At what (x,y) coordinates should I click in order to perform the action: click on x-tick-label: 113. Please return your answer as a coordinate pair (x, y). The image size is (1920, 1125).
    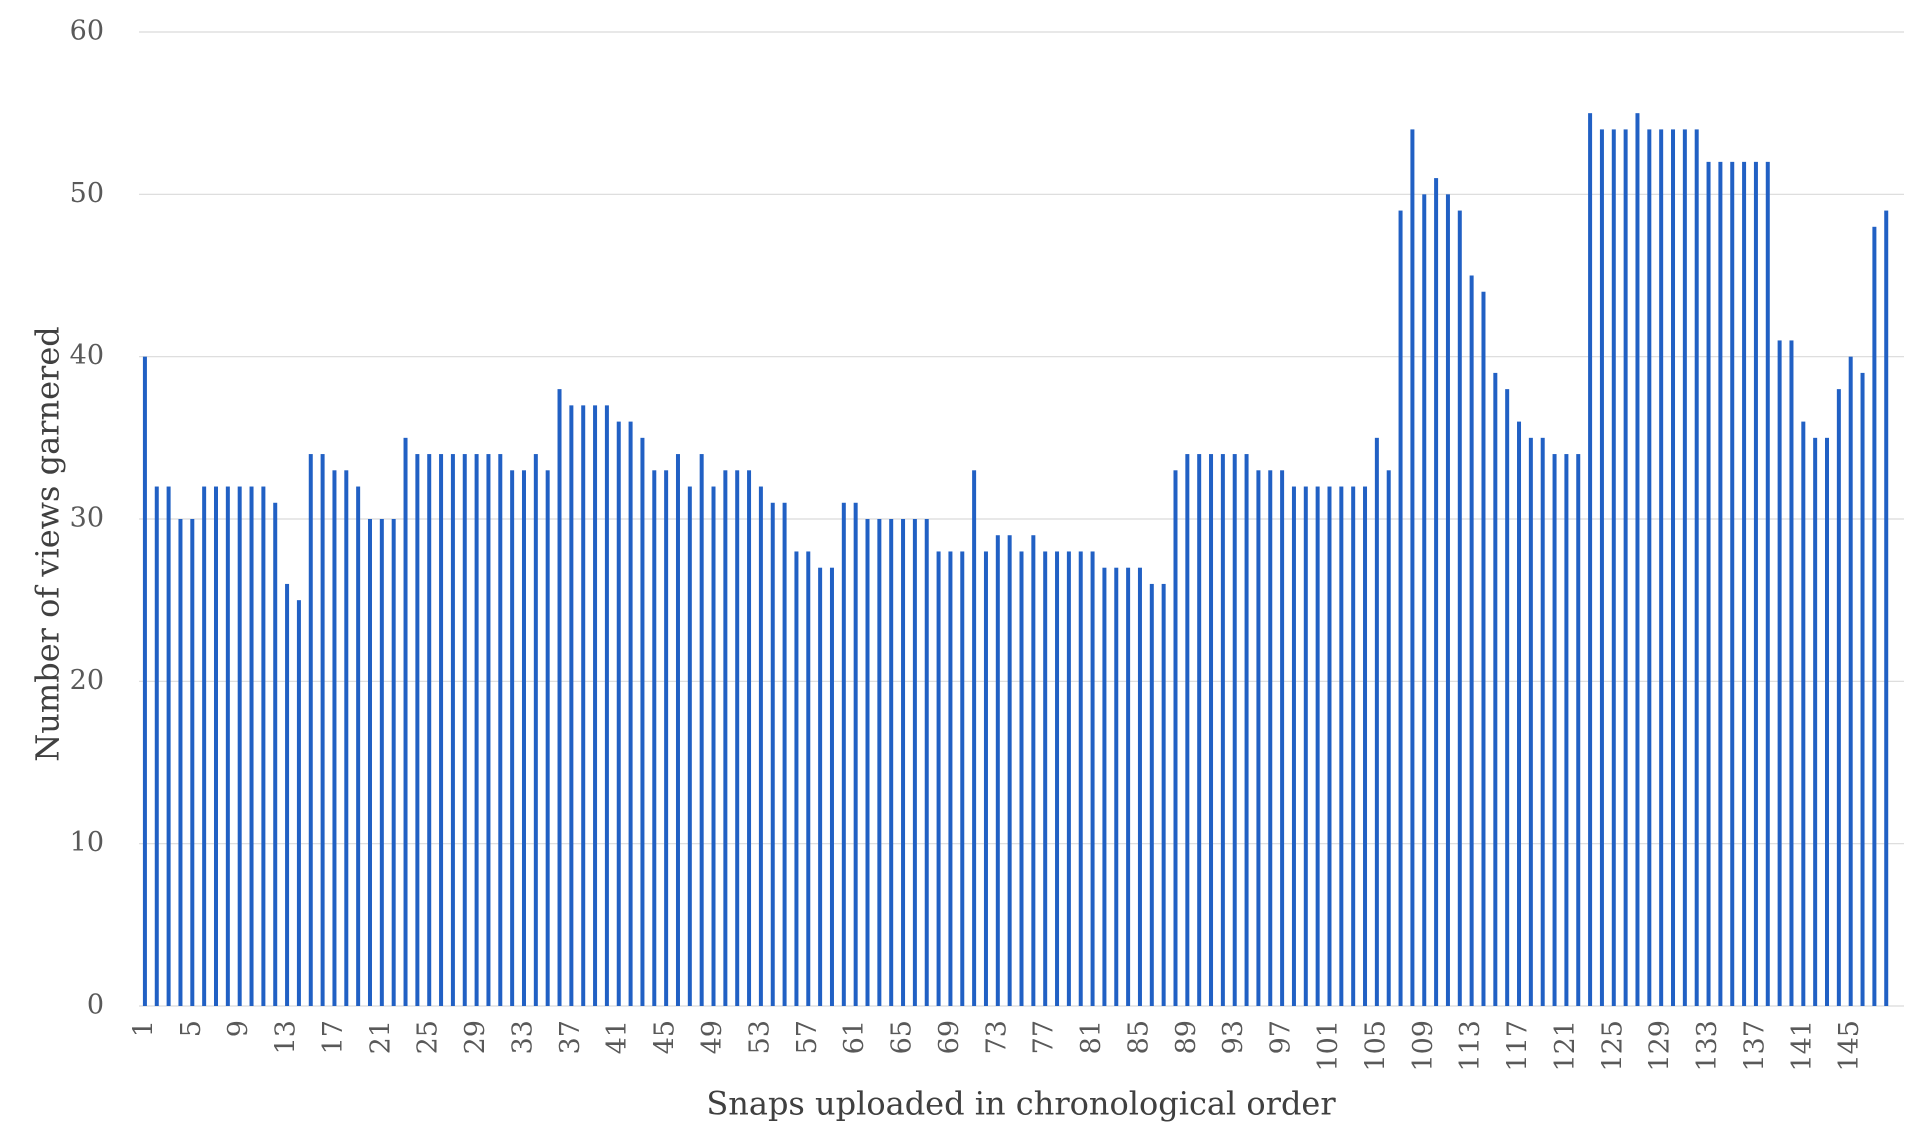
    Looking at the image, I should click on (1470, 1046).